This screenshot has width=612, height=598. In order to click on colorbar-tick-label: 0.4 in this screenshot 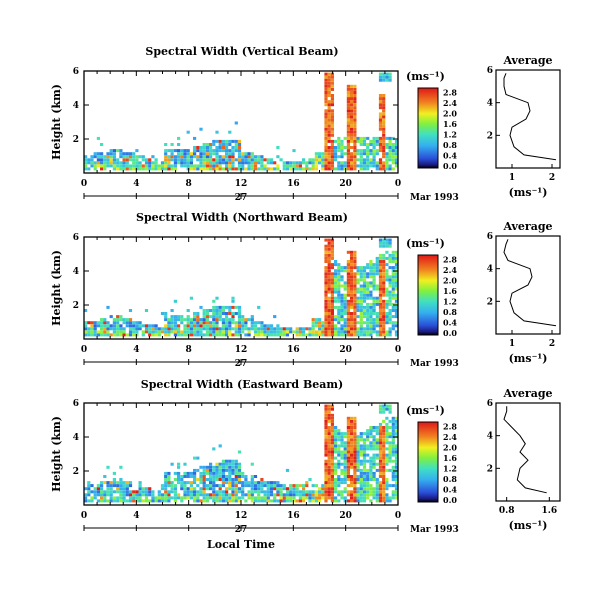, I will do `click(450, 156)`.